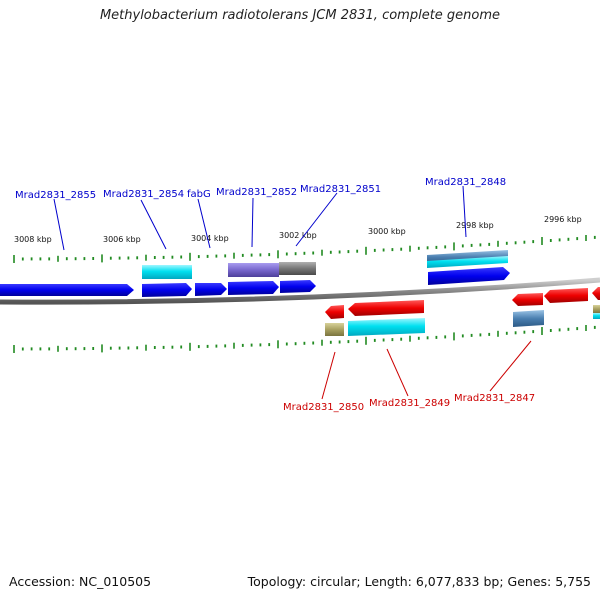 The height and width of the screenshot is (600, 600). I want to click on kbp-label-2998: 2998 kbp, so click(475, 225).